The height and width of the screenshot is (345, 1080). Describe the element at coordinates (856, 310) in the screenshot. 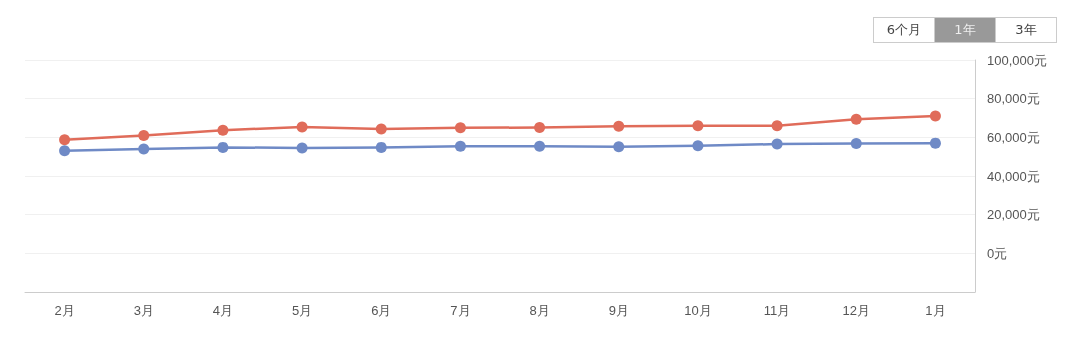

I see `x-tick-label: 12月` at that location.